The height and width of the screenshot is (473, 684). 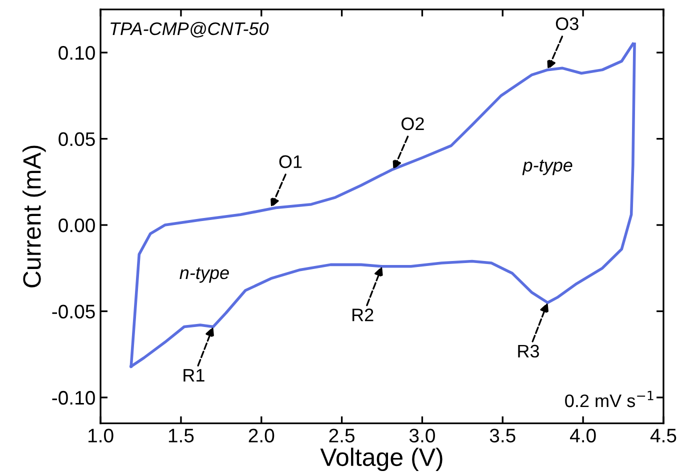 I want to click on y-tick-label: -0.05, so click(x=73, y=311).